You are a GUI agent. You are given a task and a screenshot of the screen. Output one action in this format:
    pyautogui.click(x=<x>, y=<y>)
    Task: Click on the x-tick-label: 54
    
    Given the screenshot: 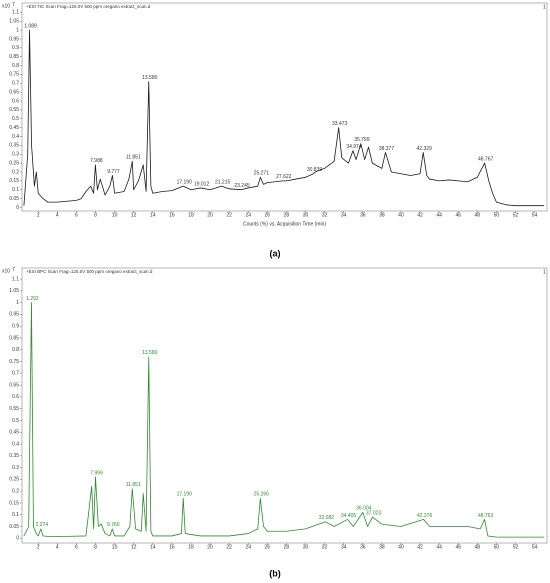 What is the action you would take?
    pyautogui.click(x=535, y=547)
    